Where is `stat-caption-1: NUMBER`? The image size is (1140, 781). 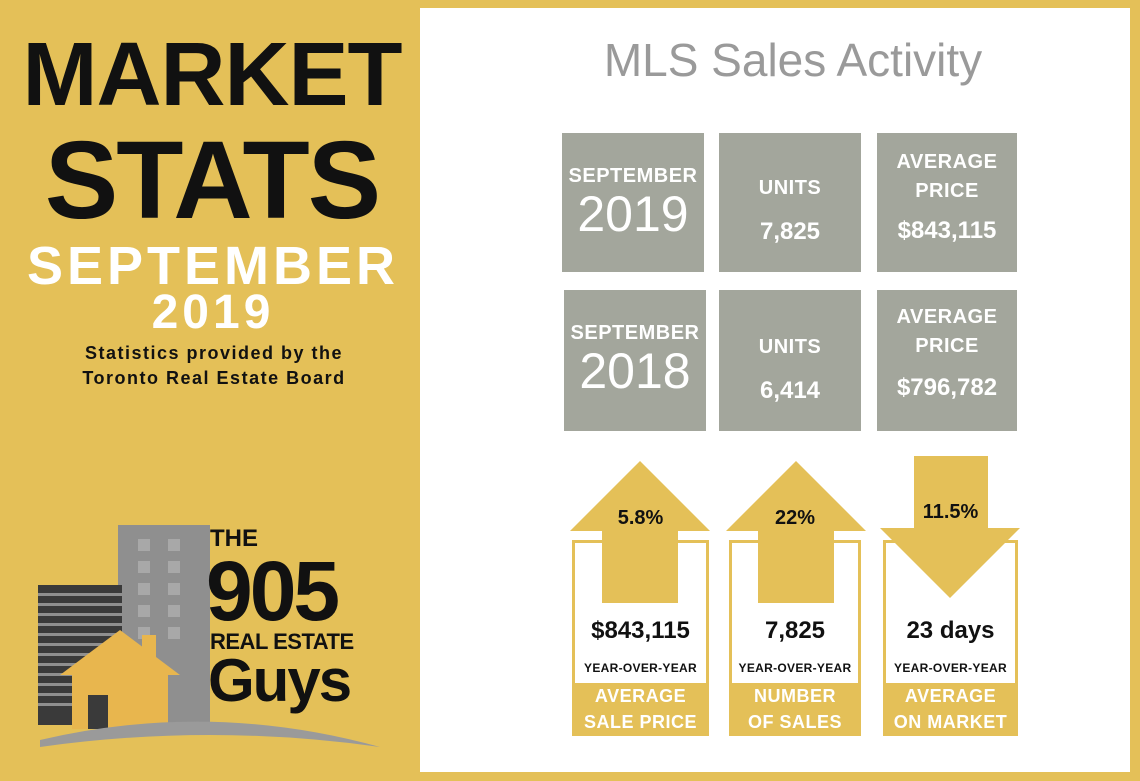
stat-caption-1: NUMBER is located at coordinates (795, 696).